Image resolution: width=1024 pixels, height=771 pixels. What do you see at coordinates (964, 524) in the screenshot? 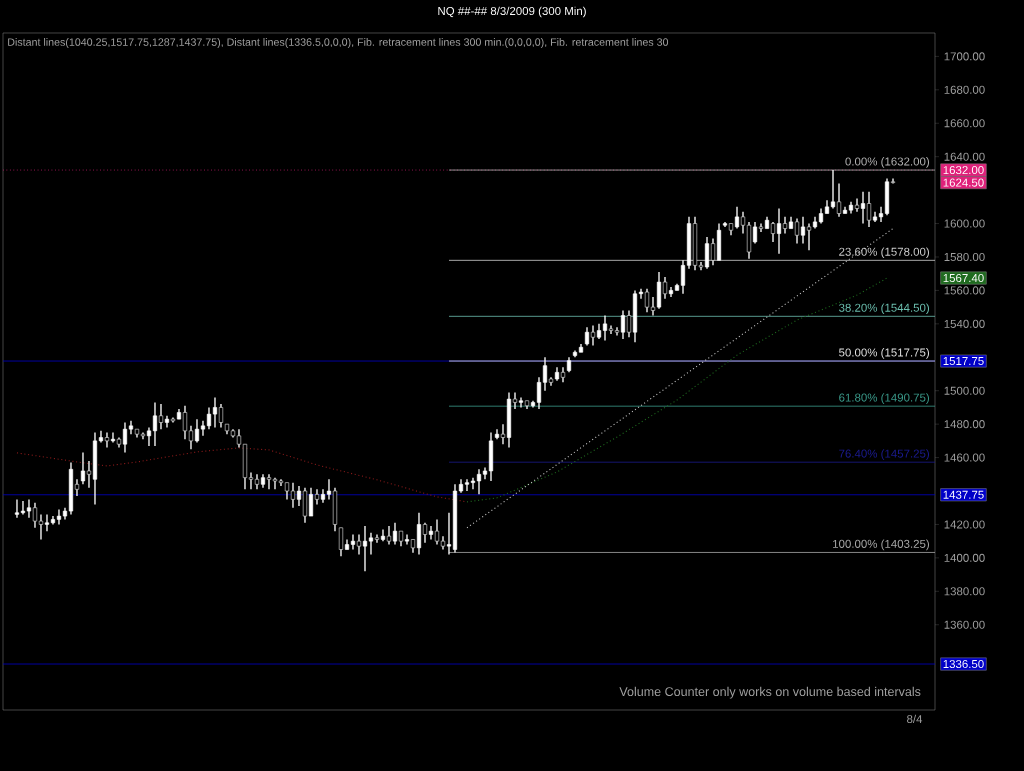
I see `y-tick-label: 1420.00` at bounding box center [964, 524].